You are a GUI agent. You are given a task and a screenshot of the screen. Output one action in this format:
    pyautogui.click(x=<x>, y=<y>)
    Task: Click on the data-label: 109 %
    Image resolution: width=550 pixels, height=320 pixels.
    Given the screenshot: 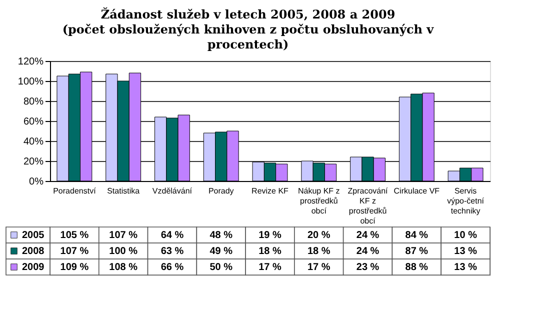 What is the action you would take?
    pyautogui.click(x=74, y=267)
    